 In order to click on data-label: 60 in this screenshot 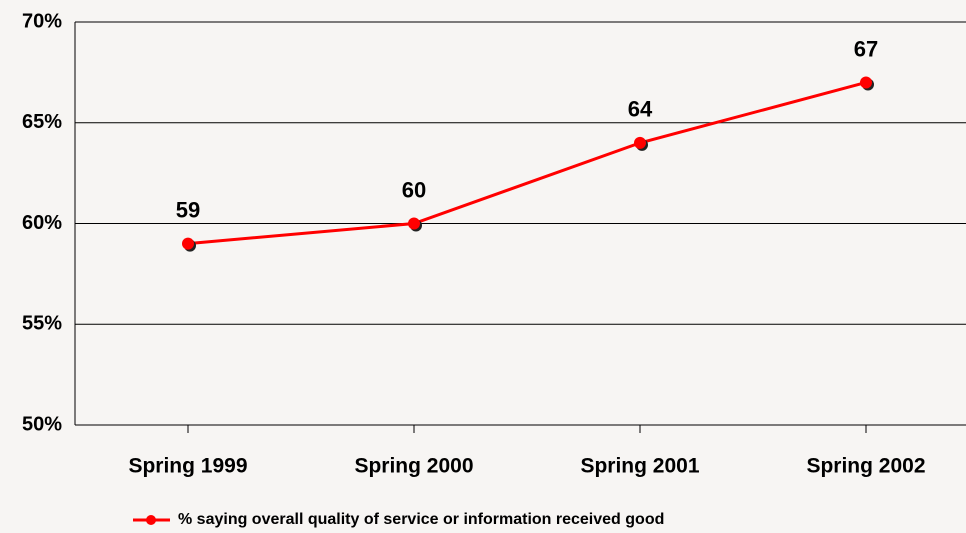, I will do `click(414, 189)`.